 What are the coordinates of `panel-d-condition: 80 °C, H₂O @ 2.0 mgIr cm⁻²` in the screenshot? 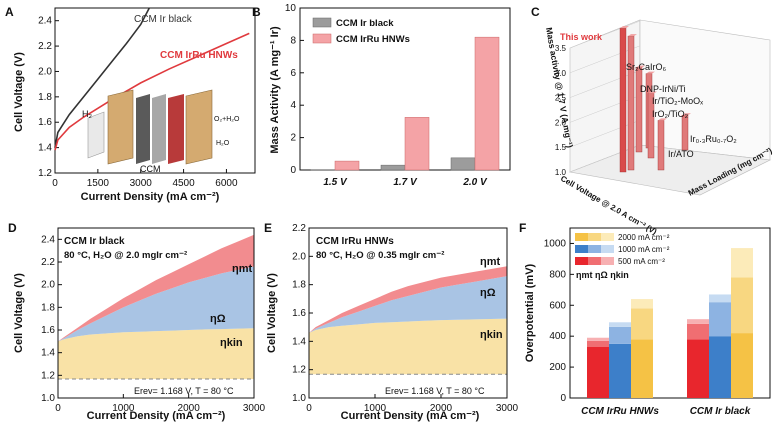 It's located at (125, 255).